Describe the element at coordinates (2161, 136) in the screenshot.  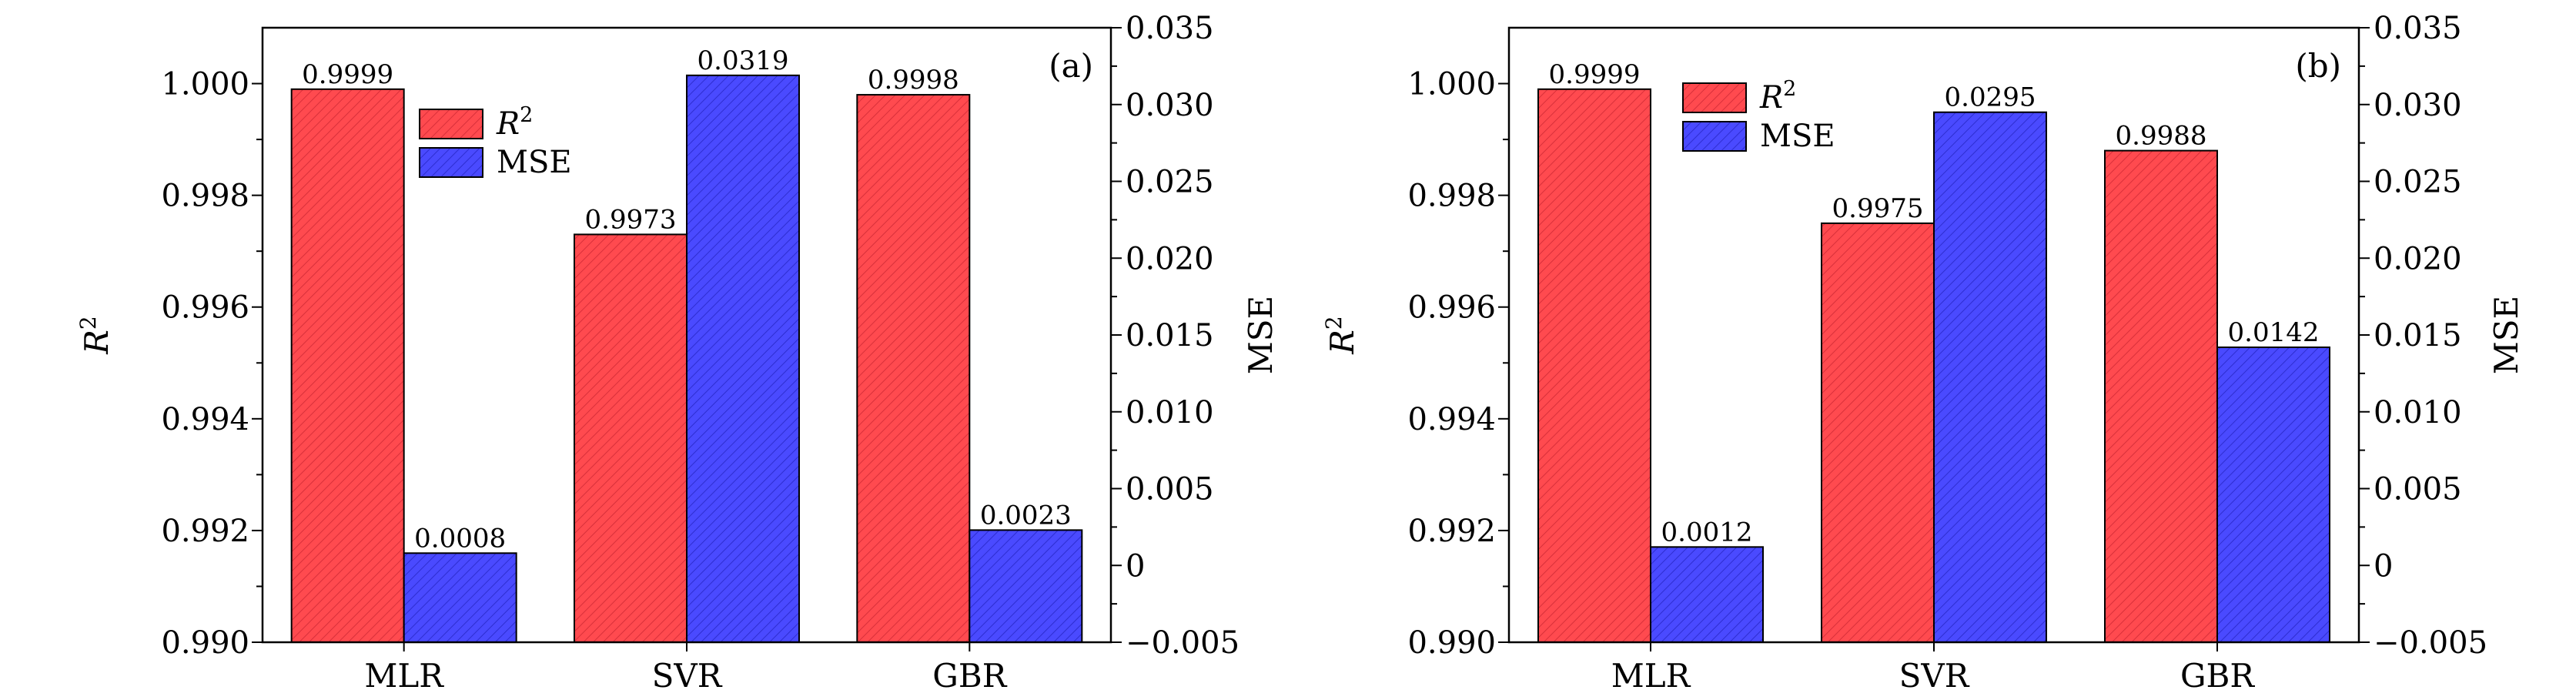
I see `data-label-r2-gbr: 0.9988` at that location.